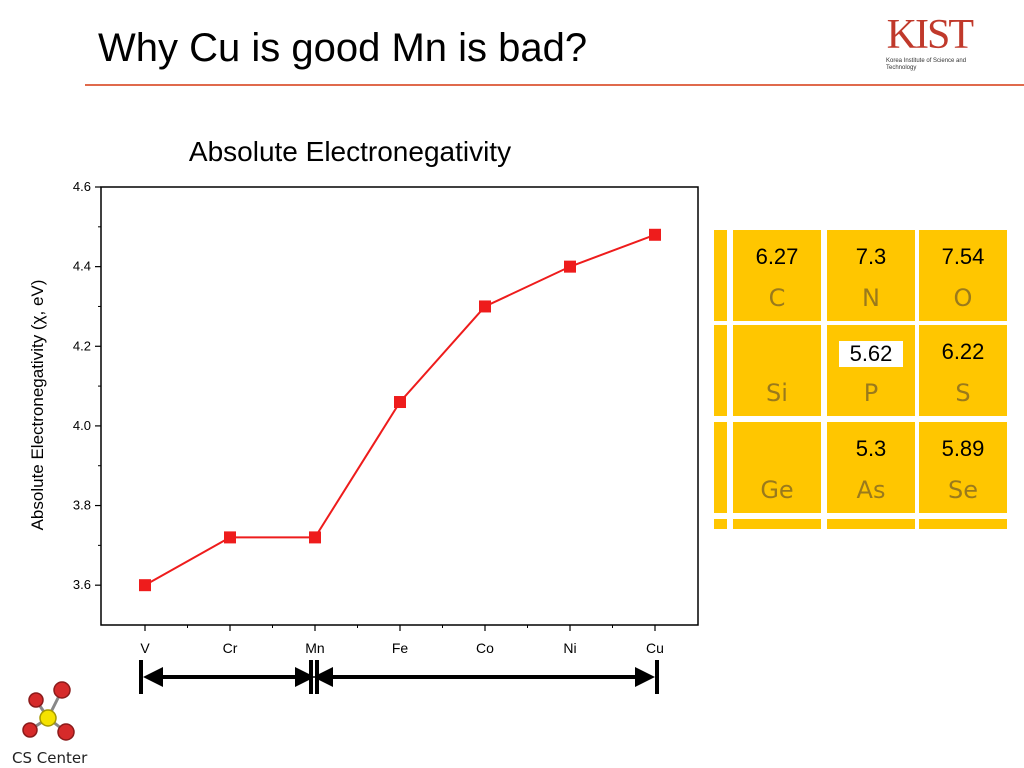  Describe the element at coordinates (82, 584) in the screenshot. I see `y-tick-label: 3.6` at that location.